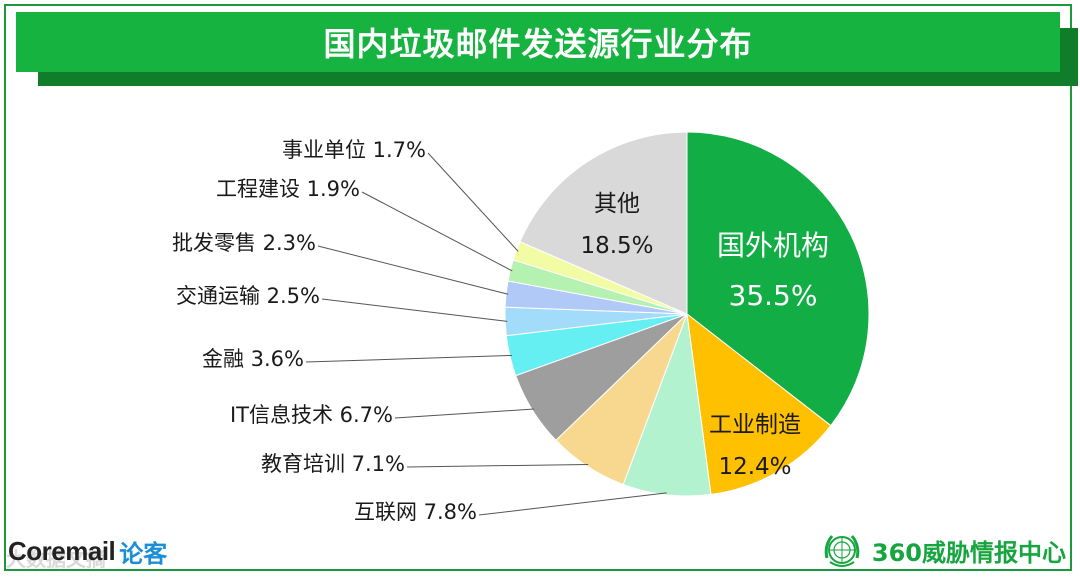 Image resolution: width=1080 pixels, height=579 pixels. I want to click on title-bar: 国内垃圾邮件发送源行业分布, so click(538, 42).